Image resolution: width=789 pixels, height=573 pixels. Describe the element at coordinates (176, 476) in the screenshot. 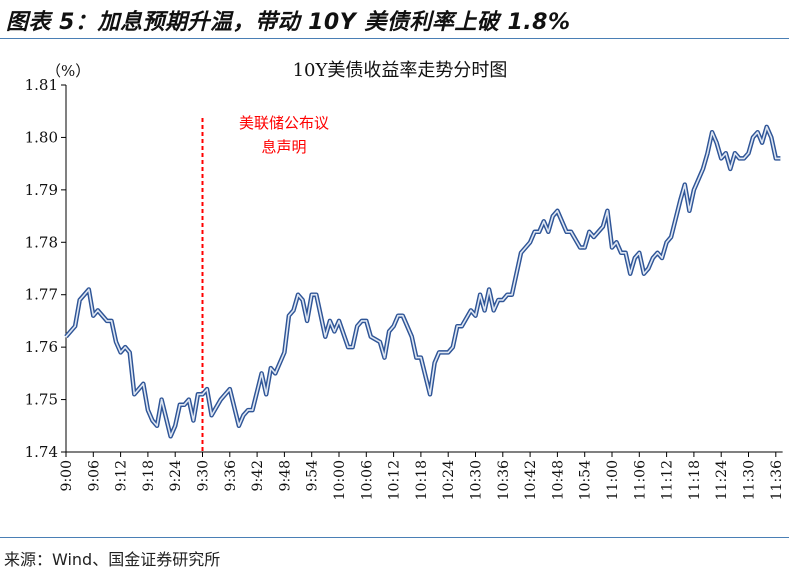

I see `x-tick-label: 9:24` at that location.